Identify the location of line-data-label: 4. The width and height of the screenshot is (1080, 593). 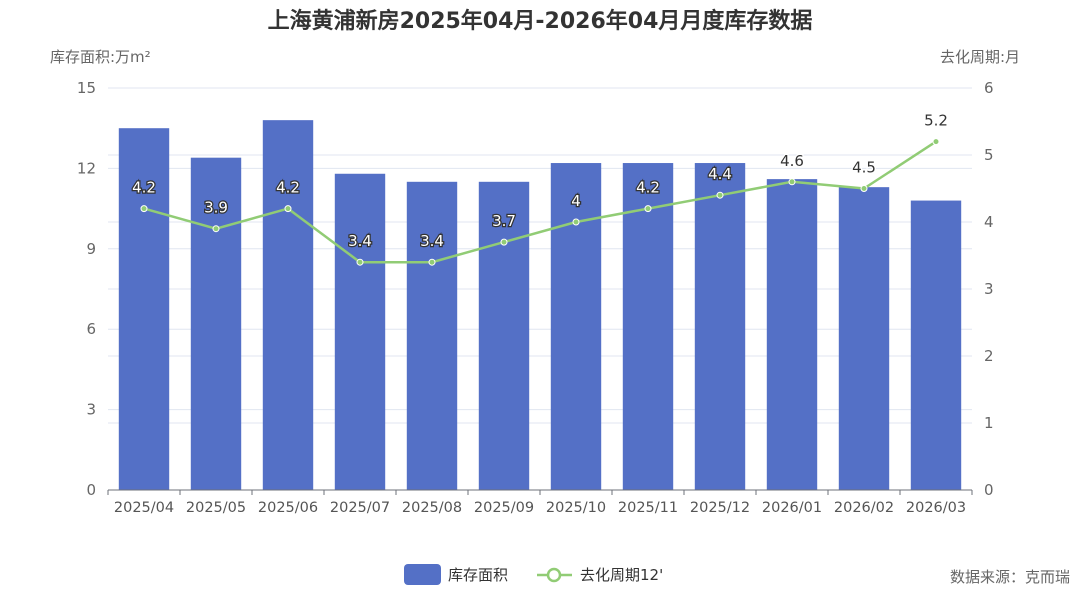
(576, 201).